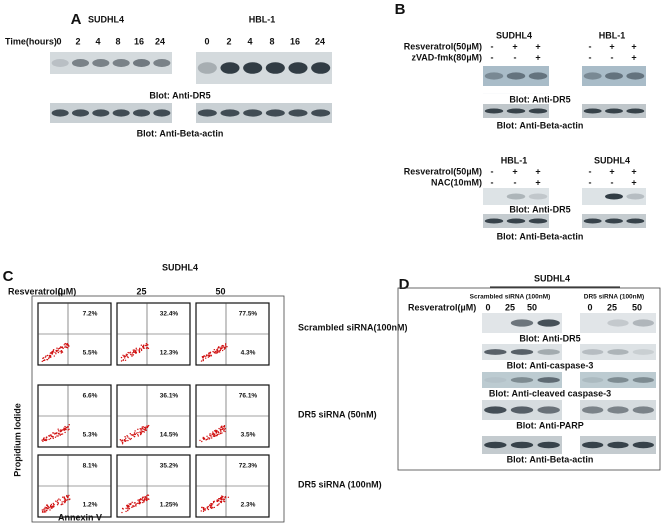 This screenshot has height=526, width=661. What do you see at coordinates (90, 353) in the screenshot?
I see `percent: 5.5%` at bounding box center [90, 353].